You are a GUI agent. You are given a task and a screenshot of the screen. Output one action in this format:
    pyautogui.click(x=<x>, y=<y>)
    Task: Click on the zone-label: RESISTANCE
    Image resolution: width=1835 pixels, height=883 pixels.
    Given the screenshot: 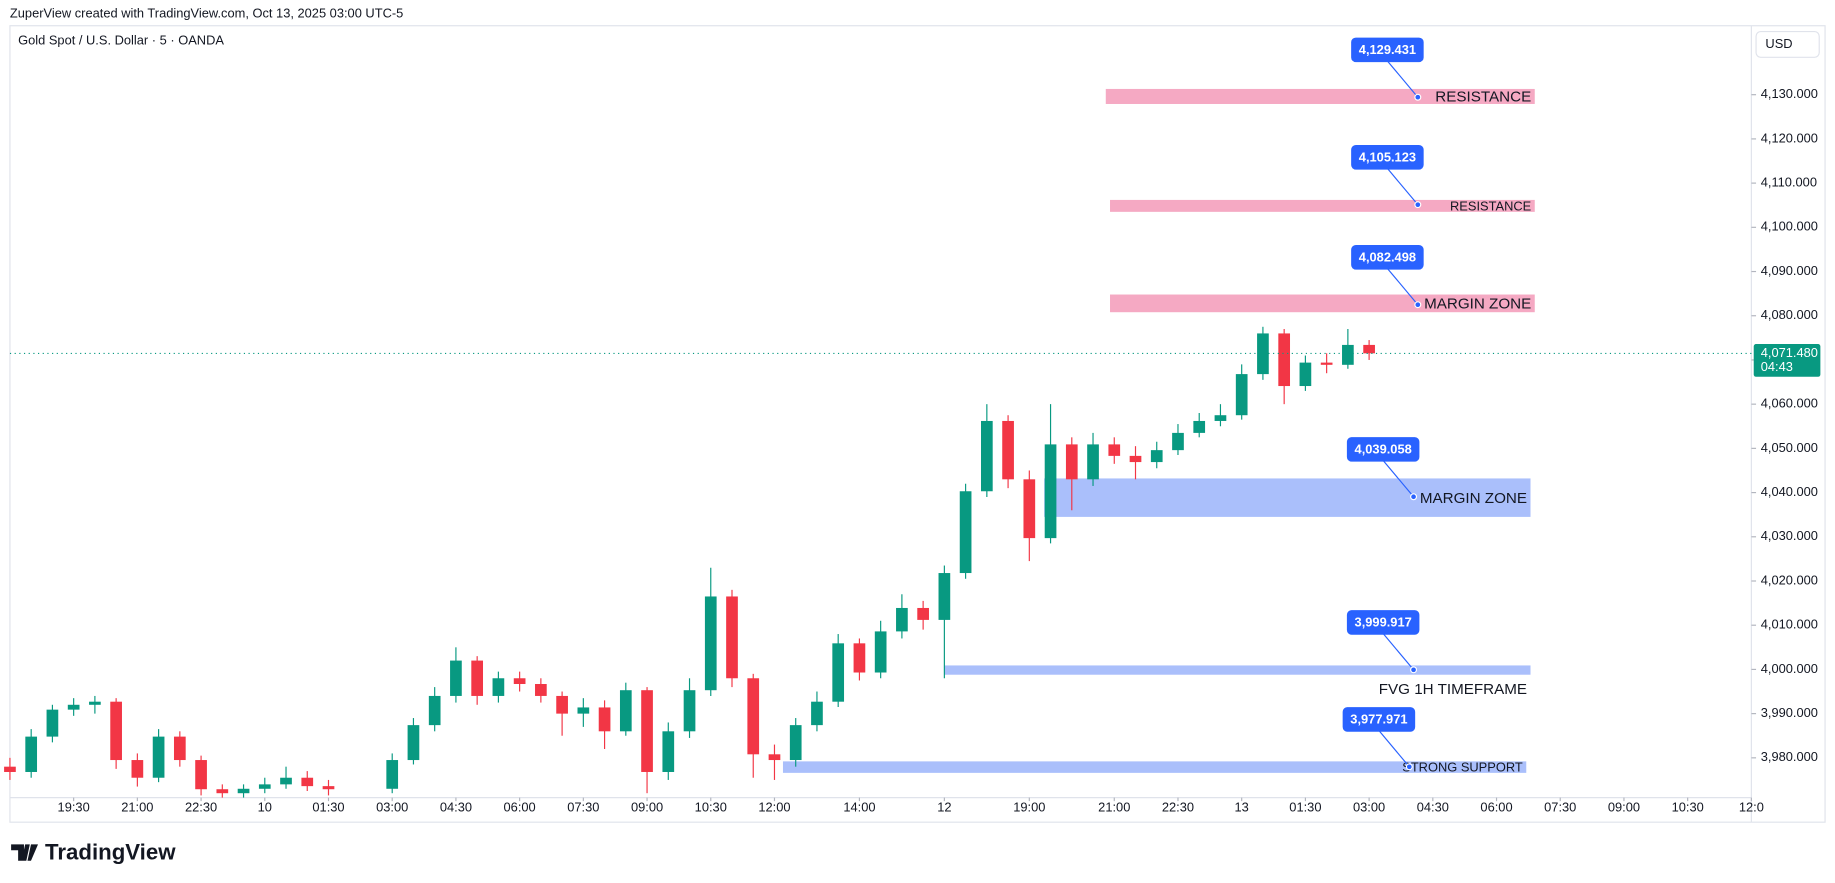 What is the action you would take?
    pyautogui.click(x=1491, y=205)
    